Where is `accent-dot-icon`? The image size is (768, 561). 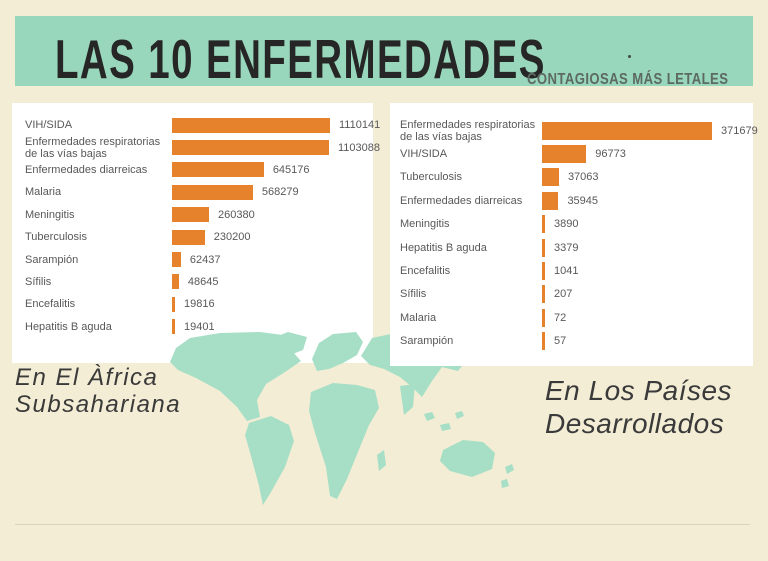 accent-dot-icon is located at coordinates (629, 56).